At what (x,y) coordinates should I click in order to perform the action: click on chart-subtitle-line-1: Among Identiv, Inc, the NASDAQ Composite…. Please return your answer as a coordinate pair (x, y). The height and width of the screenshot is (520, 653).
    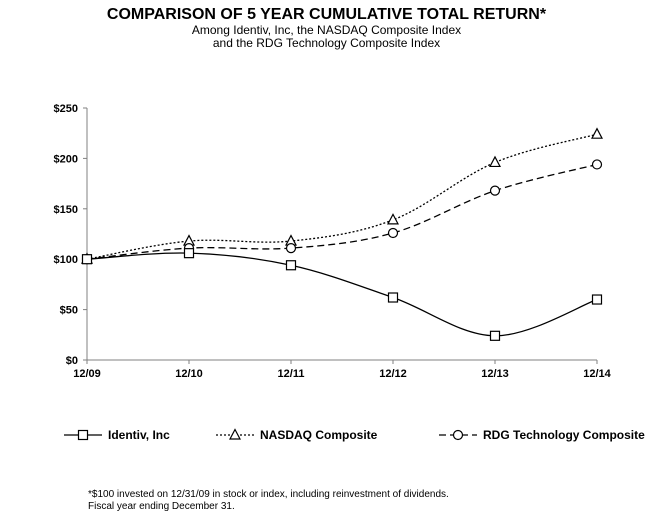
    Looking at the image, I should click on (326, 30).